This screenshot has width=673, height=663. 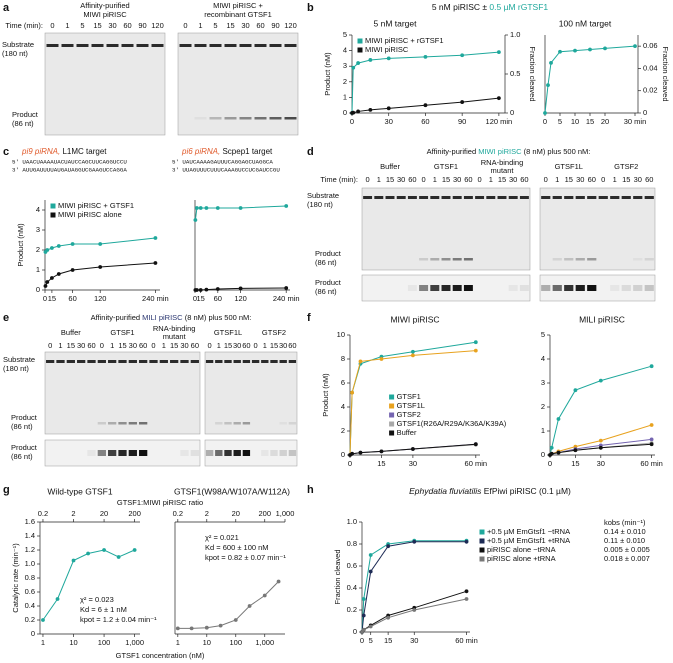 I want to click on x-tick-label: 100, so click(x=236, y=642).